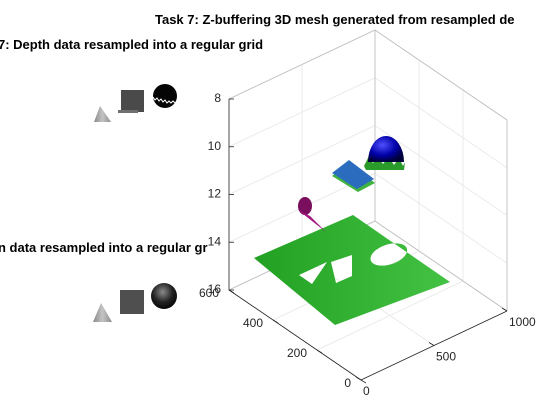 This screenshot has height=420, width=560. What do you see at coordinates (446, 357) in the screenshot?
I see `x-tick-label: 500` at bounding box center [446, 357].